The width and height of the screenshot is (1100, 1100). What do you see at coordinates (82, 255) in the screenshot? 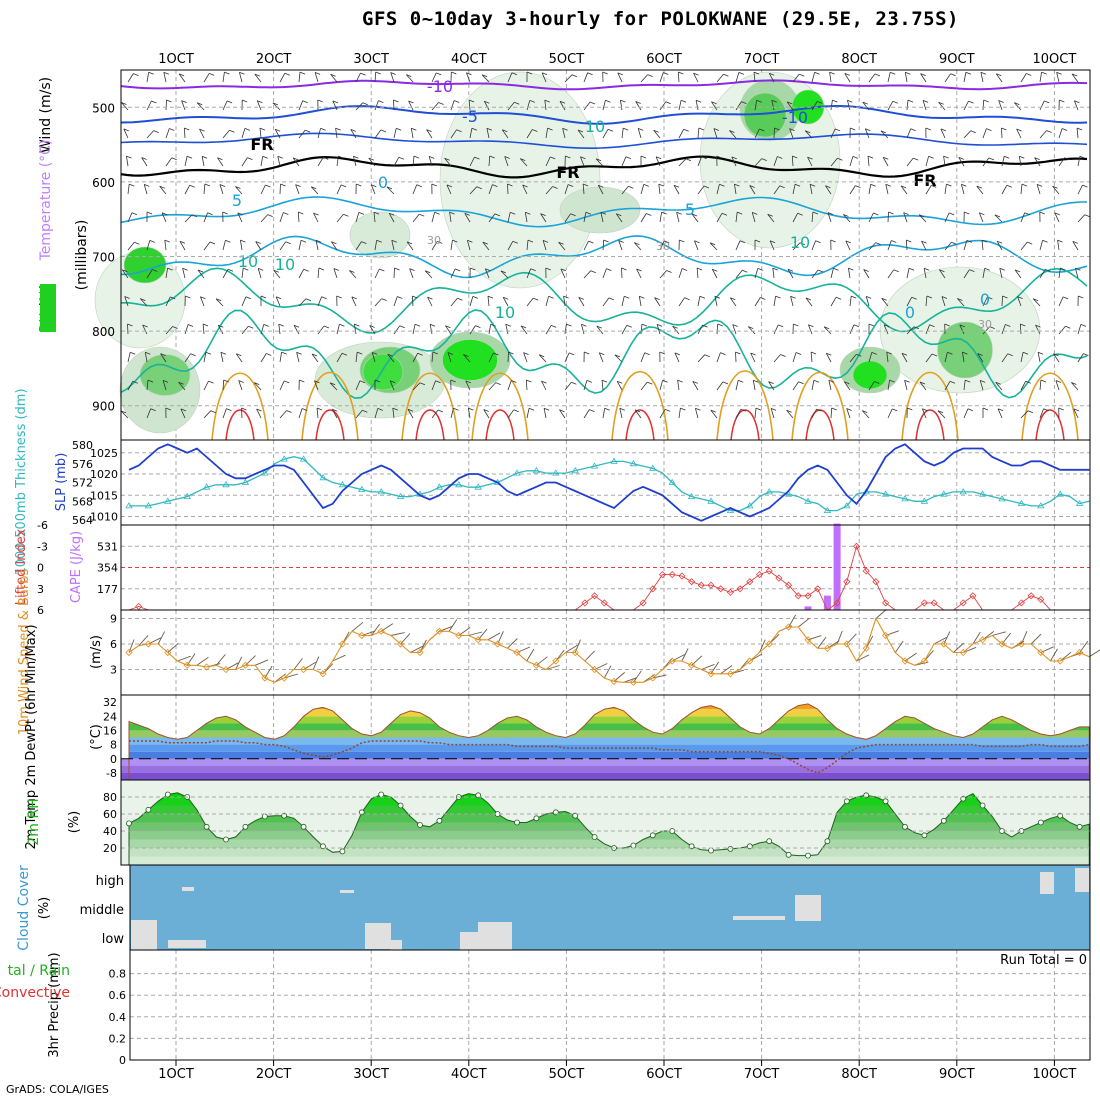
I see `pressure-axis-label: (millibars)` at bounding box center [82, 255].